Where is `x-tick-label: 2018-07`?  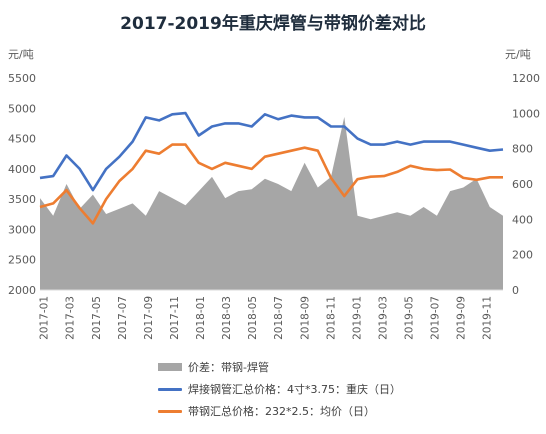 x-tick-label: 2018-07 is located at coordinates (279, 318).